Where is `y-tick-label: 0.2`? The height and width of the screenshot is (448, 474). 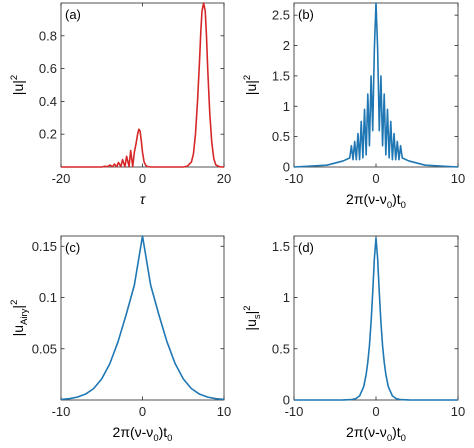
y-tick-label: 0.2 is located at coordinates (48, 134).